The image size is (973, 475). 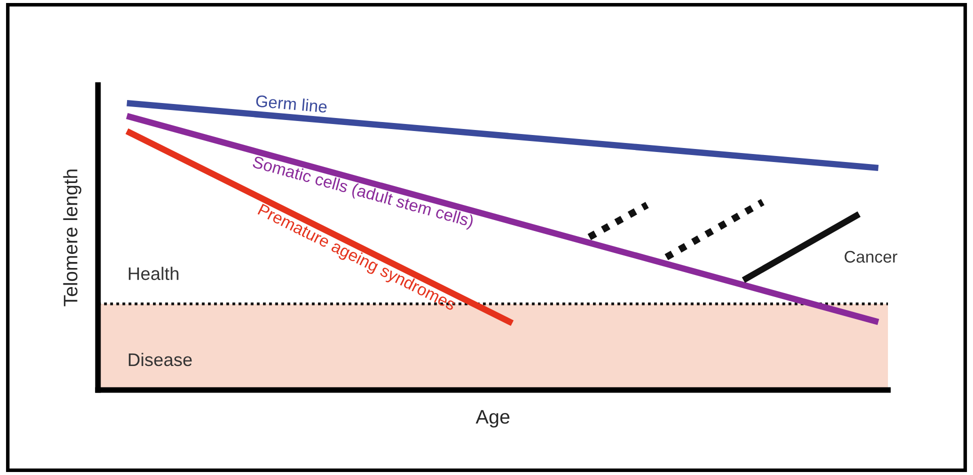 I want to click on x-axis-title: Age, so click(x=493, y=419).